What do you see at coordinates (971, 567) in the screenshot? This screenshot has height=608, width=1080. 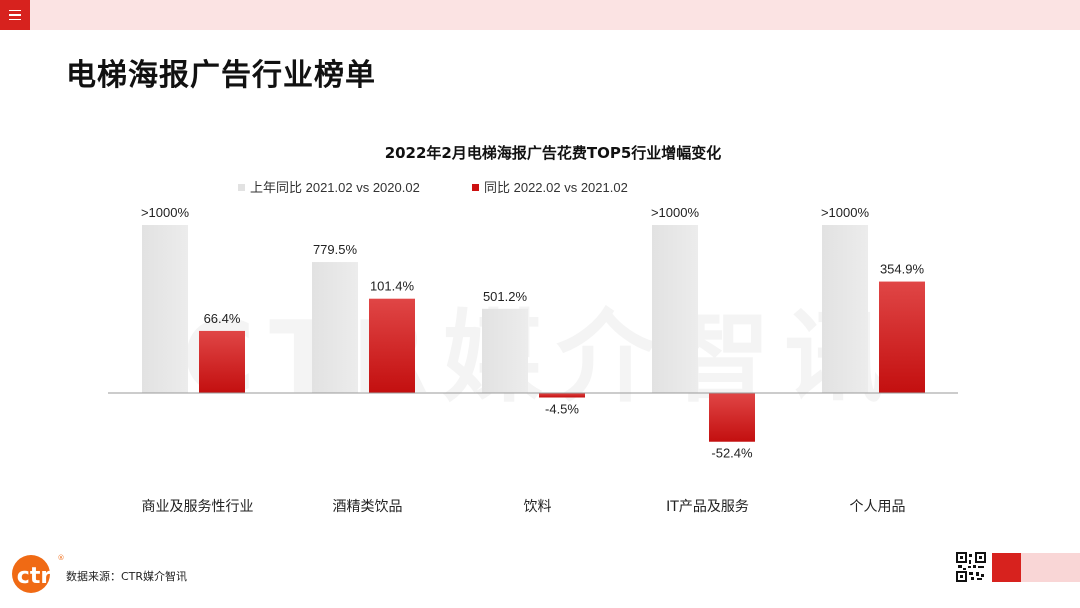 I see `qr-code-icon` at bounding box center [971, 567].